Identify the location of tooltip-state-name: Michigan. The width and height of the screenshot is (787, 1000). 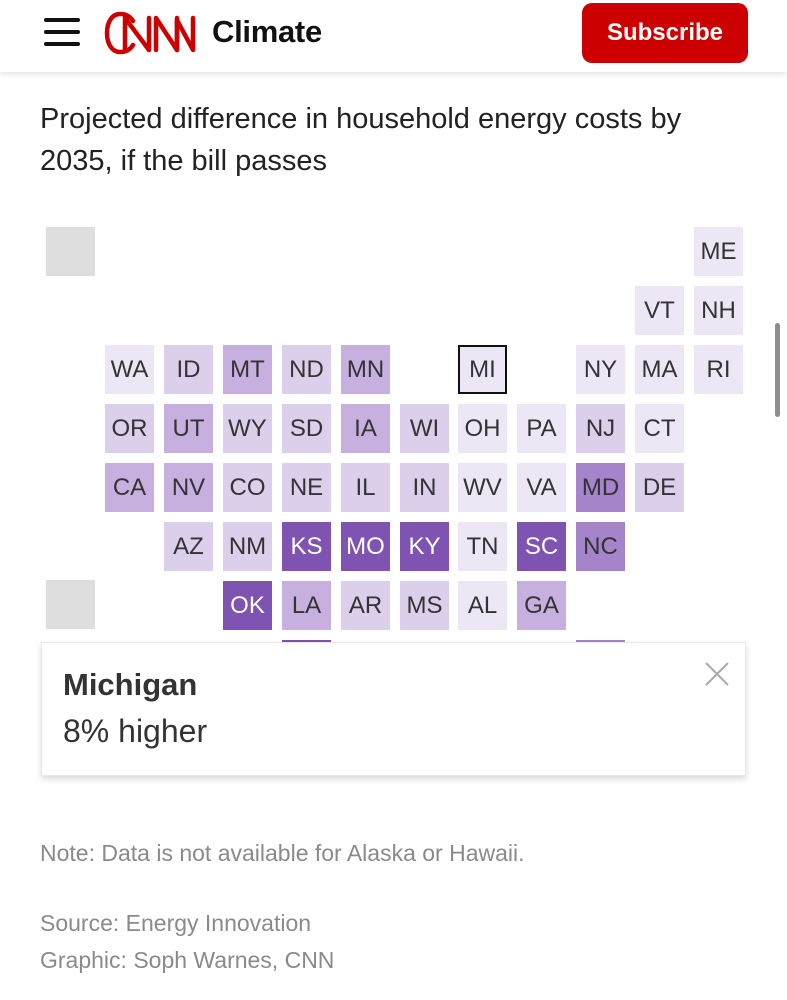
(130, 684).